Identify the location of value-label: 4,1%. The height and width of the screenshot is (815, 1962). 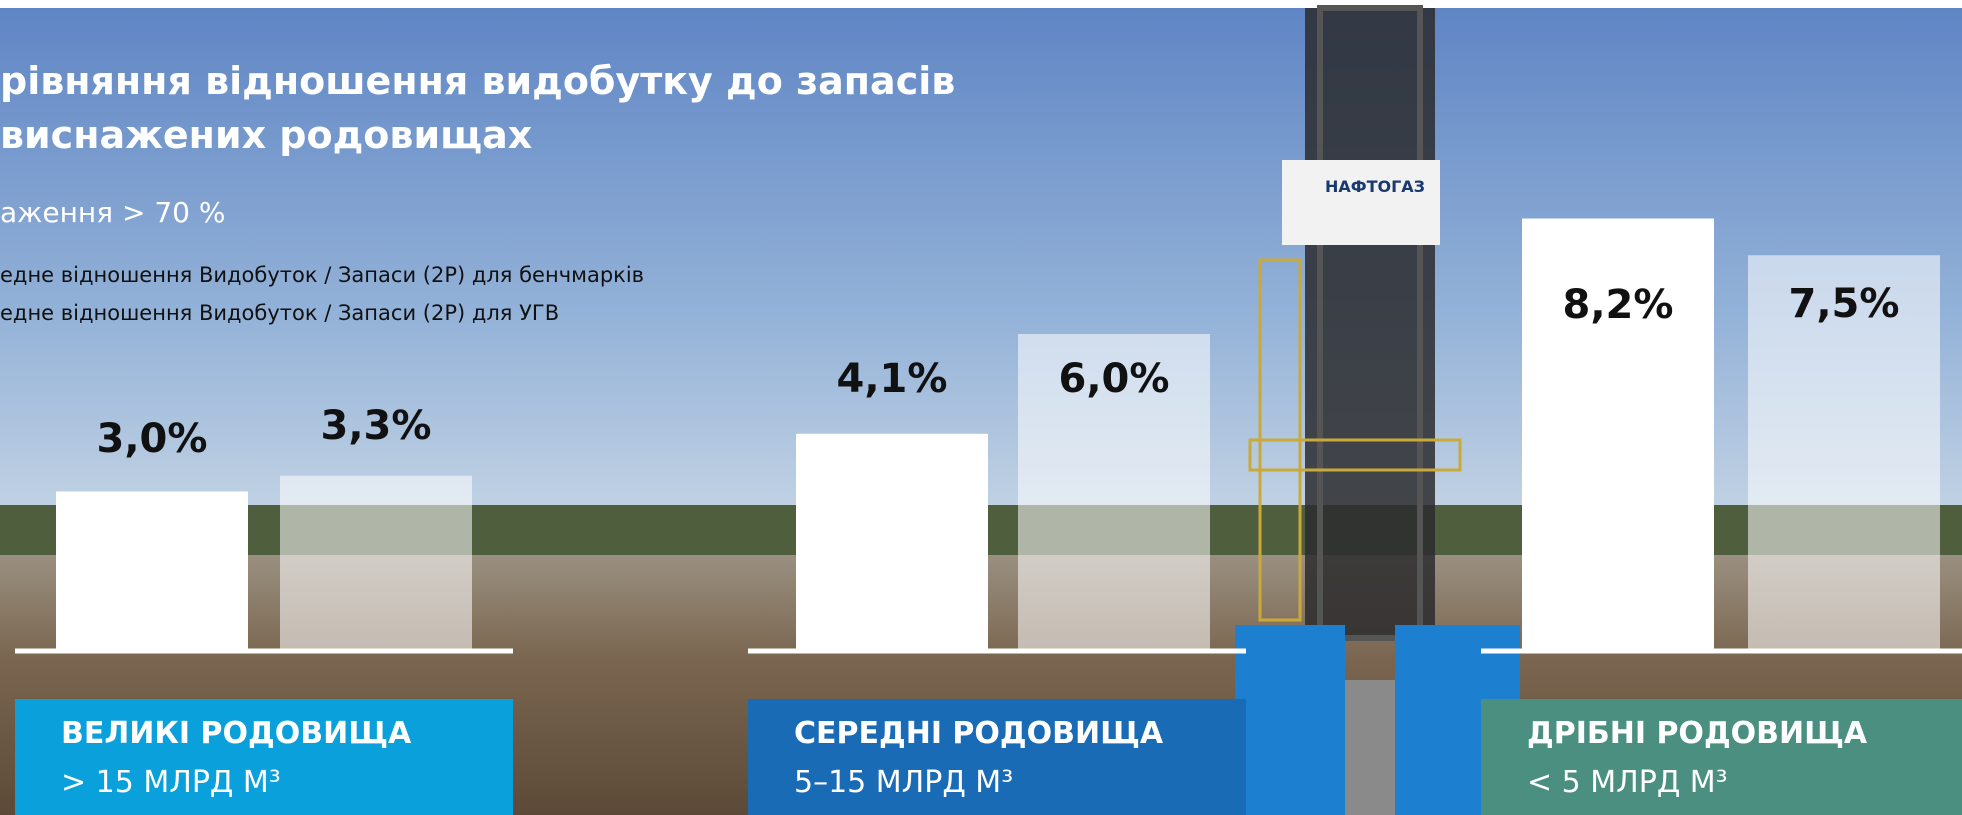
(892, 379).